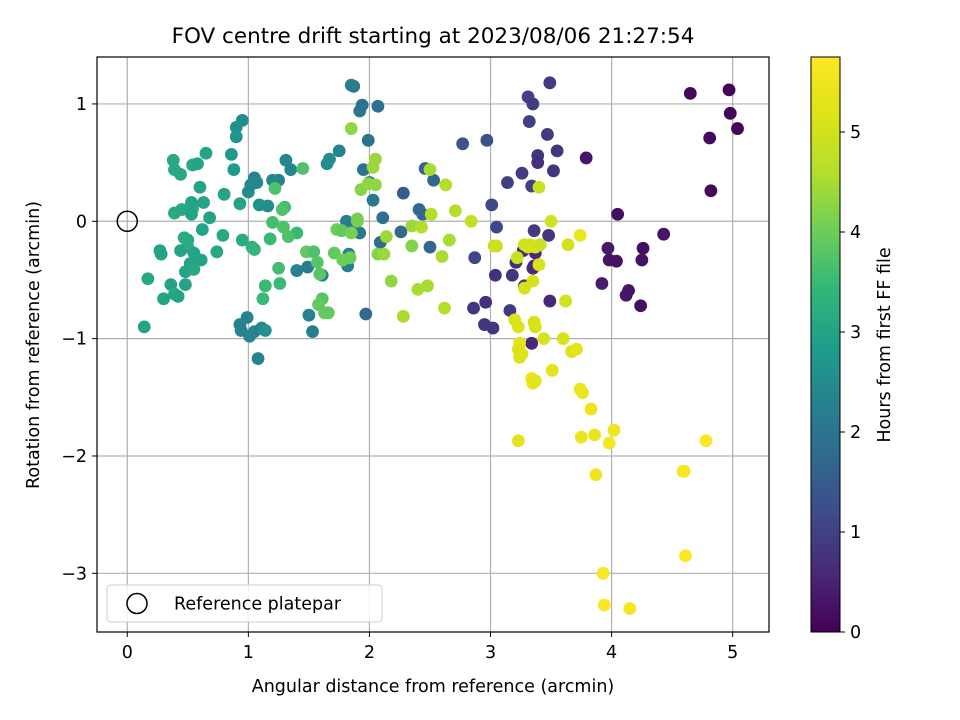 Image resolution: width=960 pixels, height=720 pixels. What do you see at coordinates (611, 653) in the screenshot?
I see `x-tick-label: 4` at bounding box center [611, 653].